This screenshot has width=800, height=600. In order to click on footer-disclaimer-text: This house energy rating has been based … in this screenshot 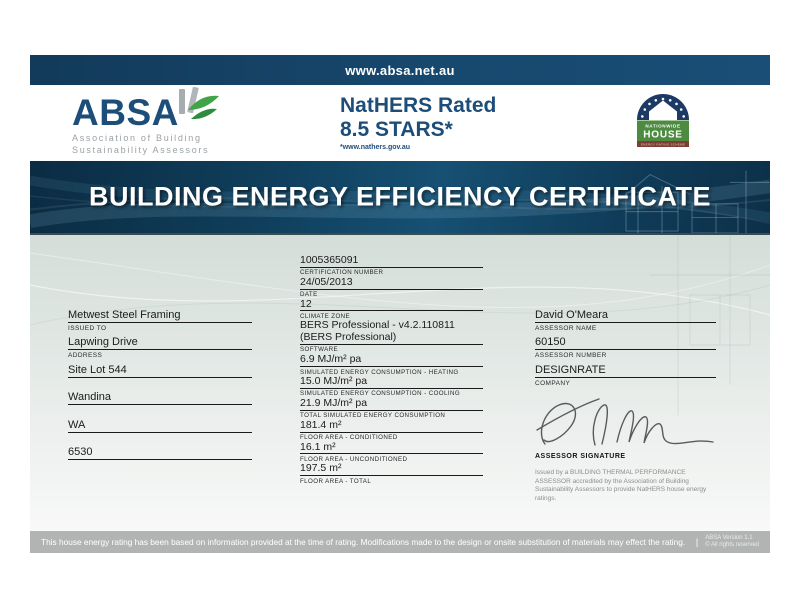, I will do `click(363, 542)`.